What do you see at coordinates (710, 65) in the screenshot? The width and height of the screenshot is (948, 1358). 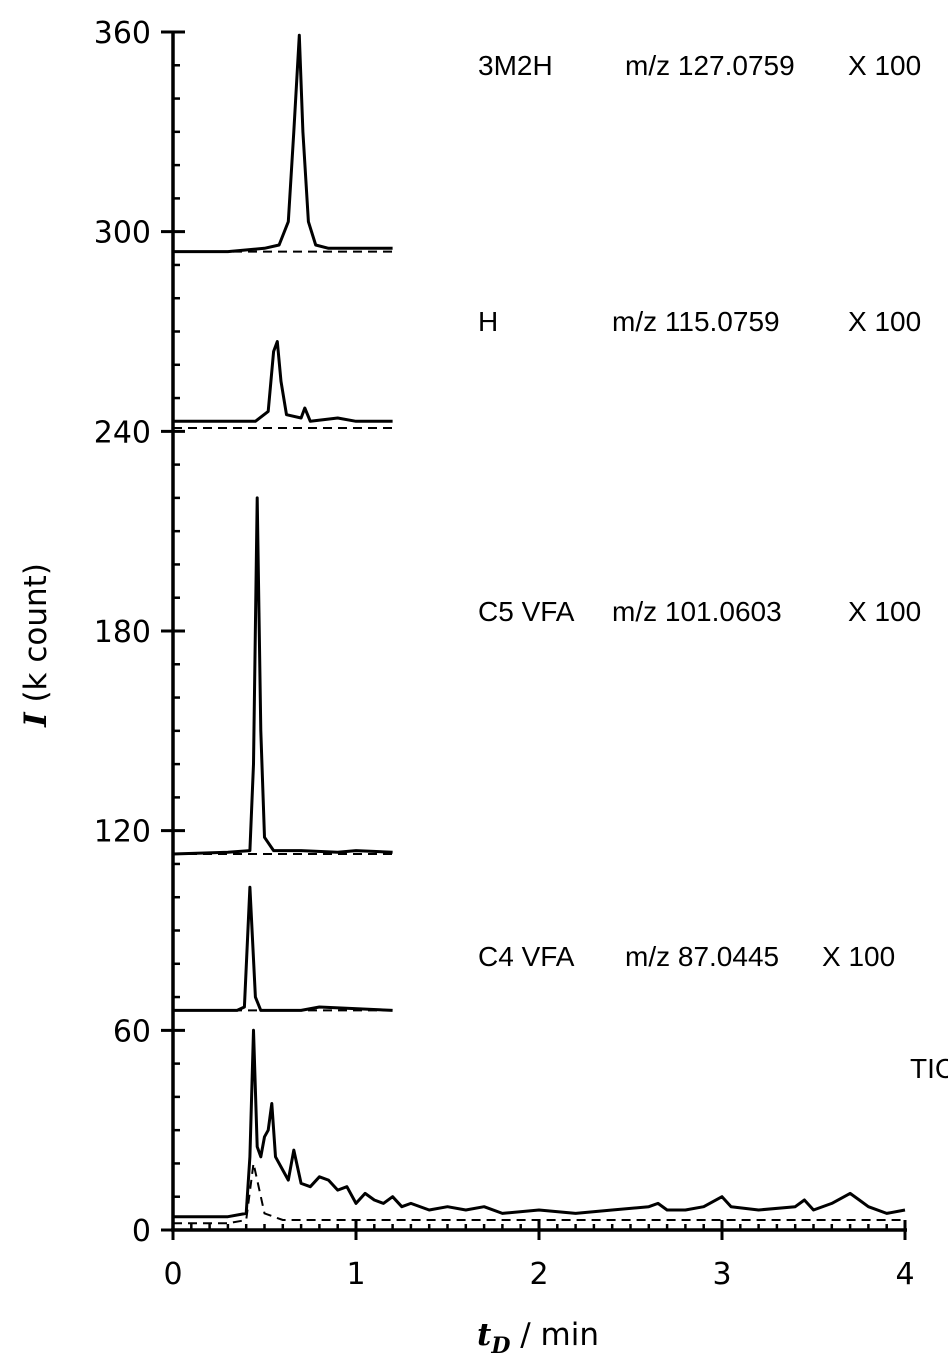 I see `label-3m2h-mz: m/z 127.0759` at bounding box center [710, 65].